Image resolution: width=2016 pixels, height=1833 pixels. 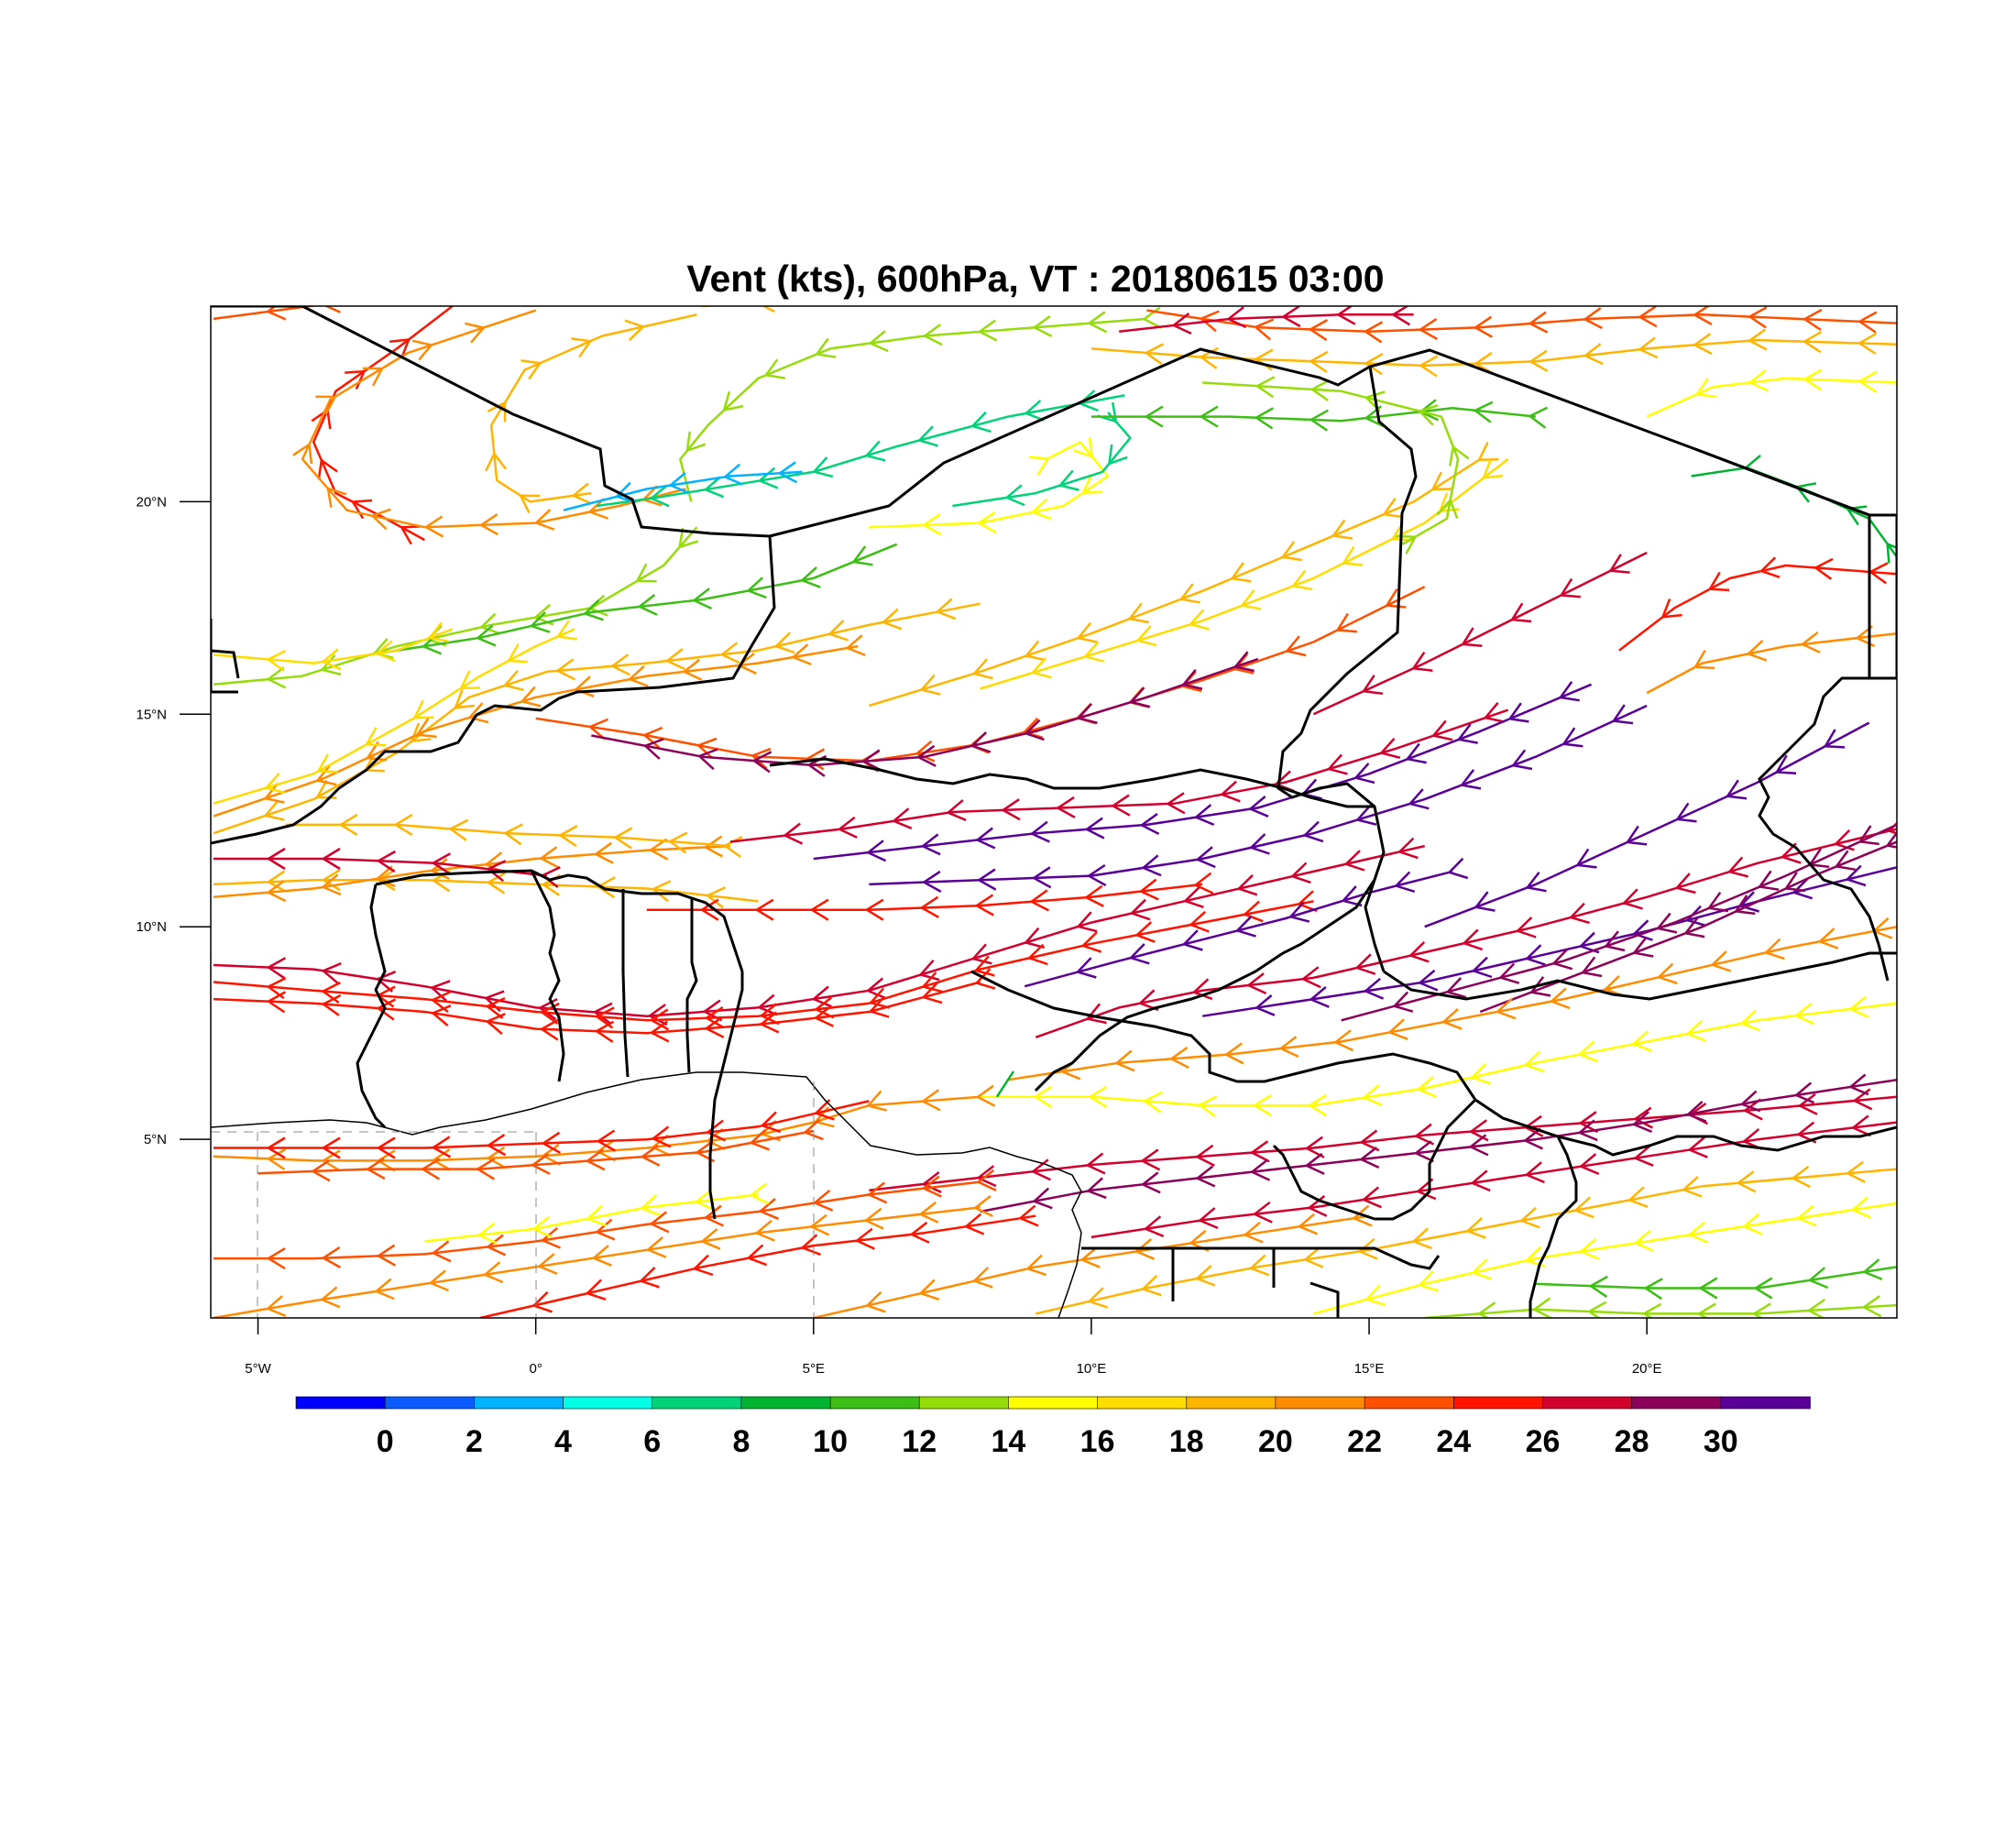 I want to click on lon-tick-label: 5°E, so click(x=814, y=1369).